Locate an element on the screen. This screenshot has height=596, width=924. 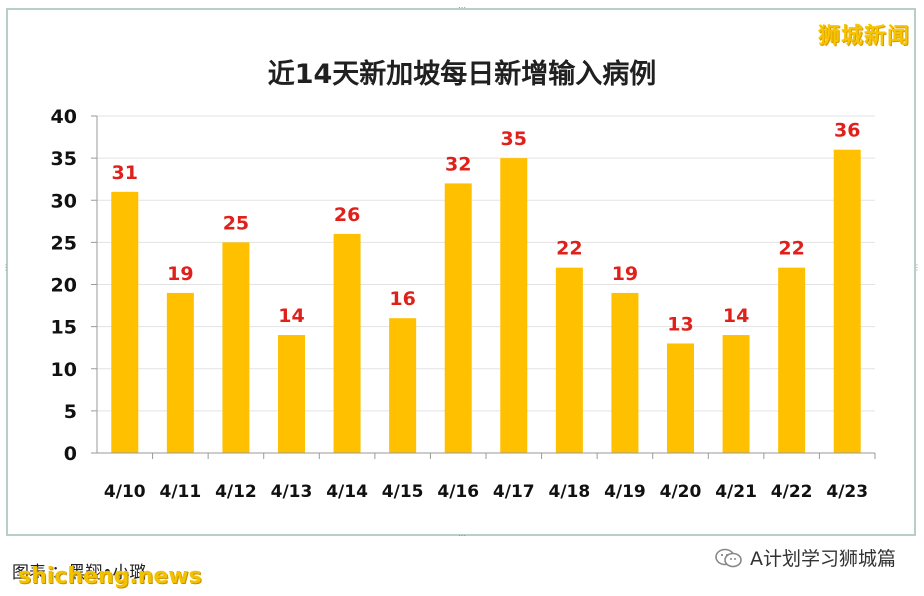
watermark-url: shicheng.news is located at coordinates (110, 576).